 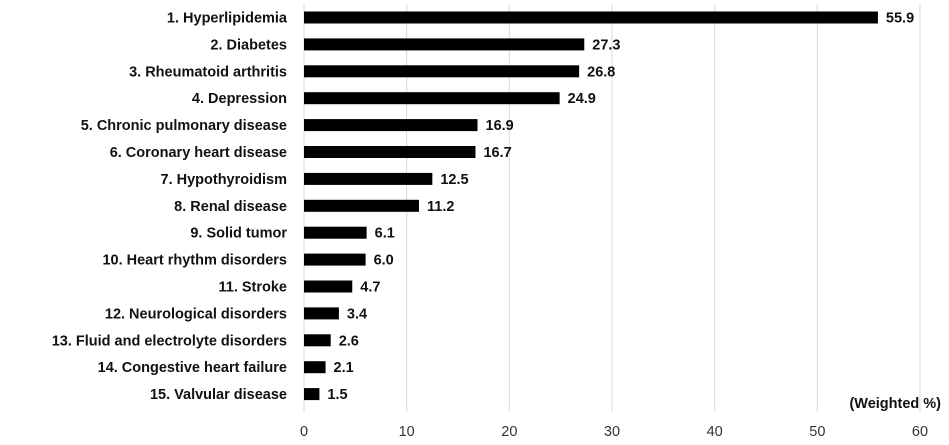 I want to click on category-label: 9. Solid tumor, so click(x=238, y=234).